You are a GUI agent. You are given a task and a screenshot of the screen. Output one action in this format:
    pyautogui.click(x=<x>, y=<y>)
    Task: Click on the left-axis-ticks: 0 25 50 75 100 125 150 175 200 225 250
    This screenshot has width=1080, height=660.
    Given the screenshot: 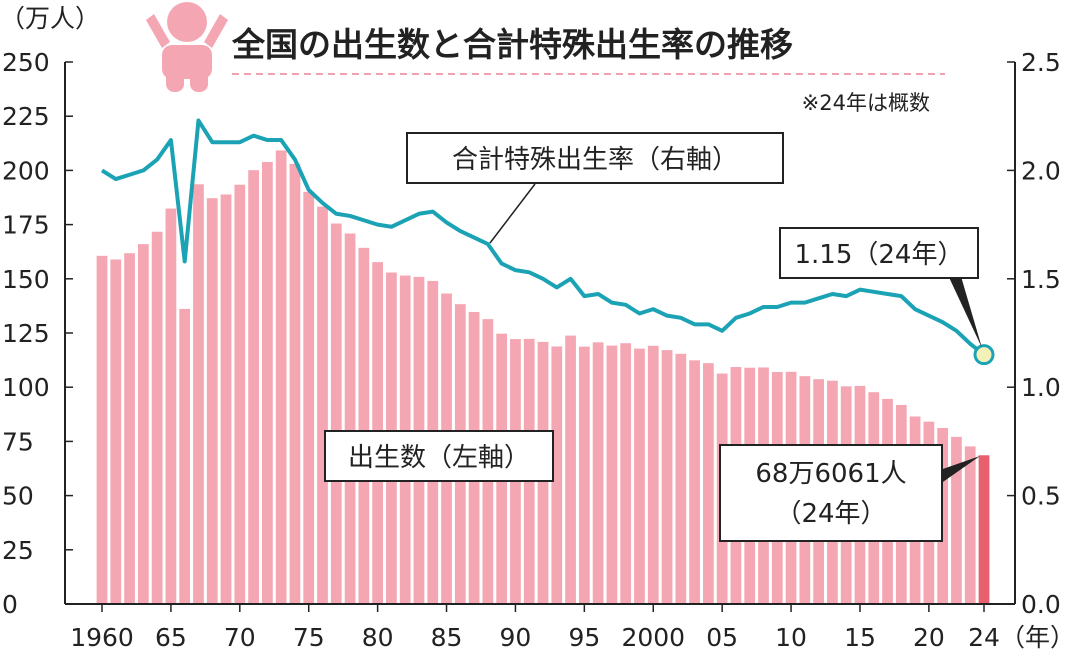 What is the action you would take?
    pyautogui.click(x=37, y=333)
    